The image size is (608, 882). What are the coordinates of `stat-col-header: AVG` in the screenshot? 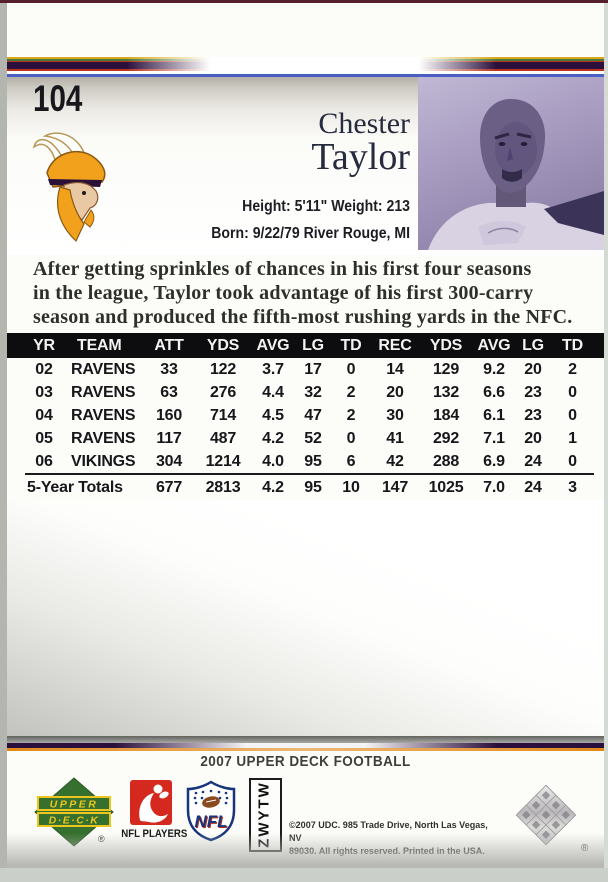 It's located at (273, 345).